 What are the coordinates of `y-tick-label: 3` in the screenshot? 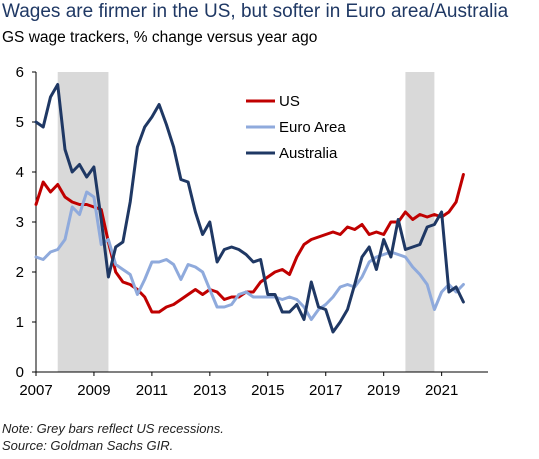 It's located at (20, 222).